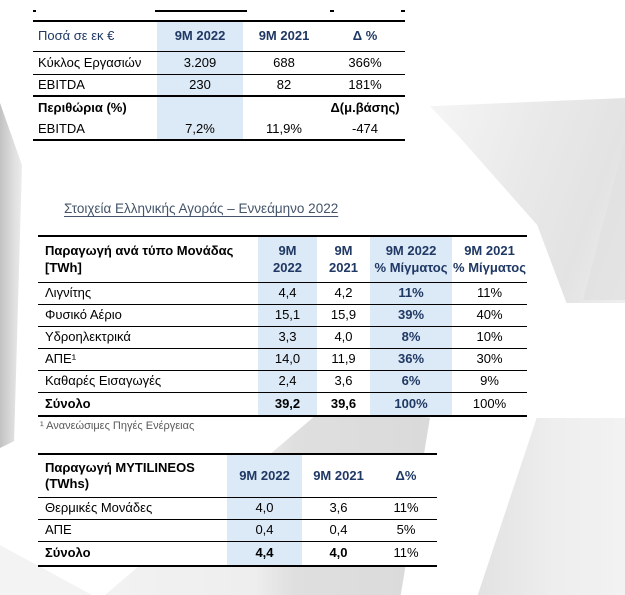  Describe the element at coordinates (343, 315) in the screenshot. I see `table-cell: 15,9` at that location.